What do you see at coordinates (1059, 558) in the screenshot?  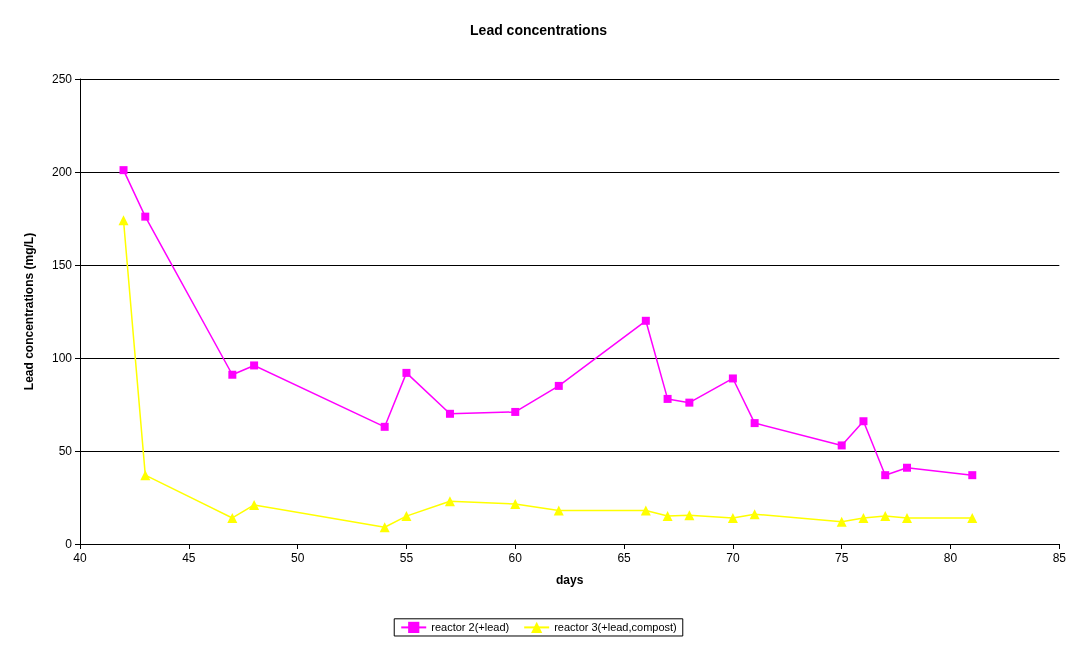 I see `x-tick-label: 85` at bounding box center [1059, 558].